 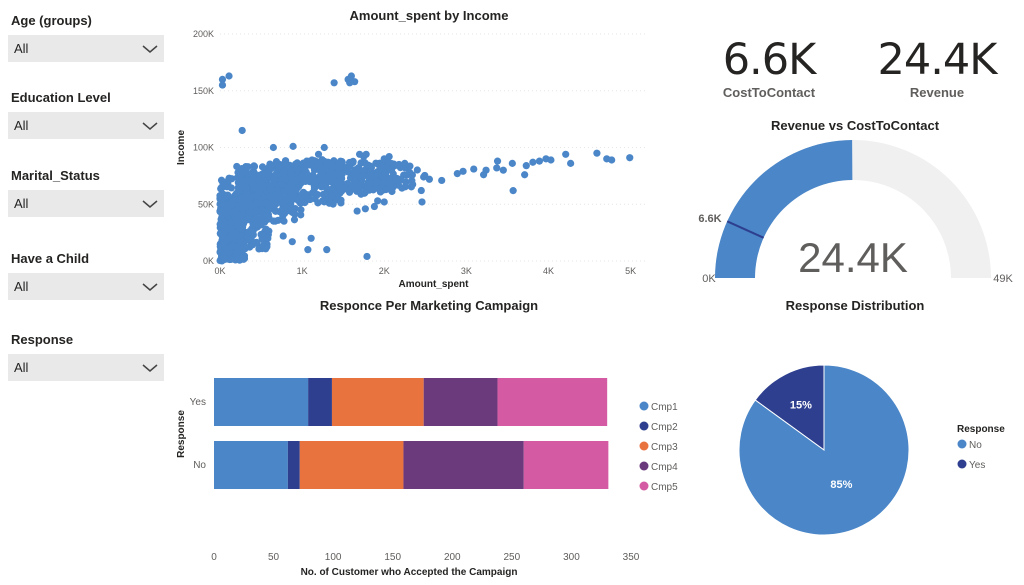 What do you see at coordinates (824, 450) in the screenshot?
I see `pie-slice-no` at bounding box center [824, 450].